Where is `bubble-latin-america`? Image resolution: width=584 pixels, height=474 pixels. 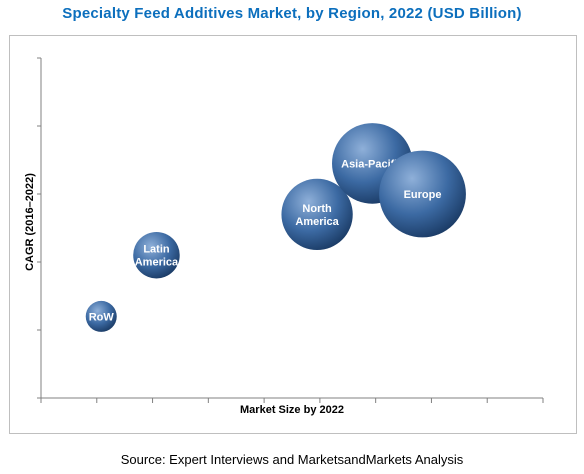
bubble-latin-america is located at coordinates (156, 255).